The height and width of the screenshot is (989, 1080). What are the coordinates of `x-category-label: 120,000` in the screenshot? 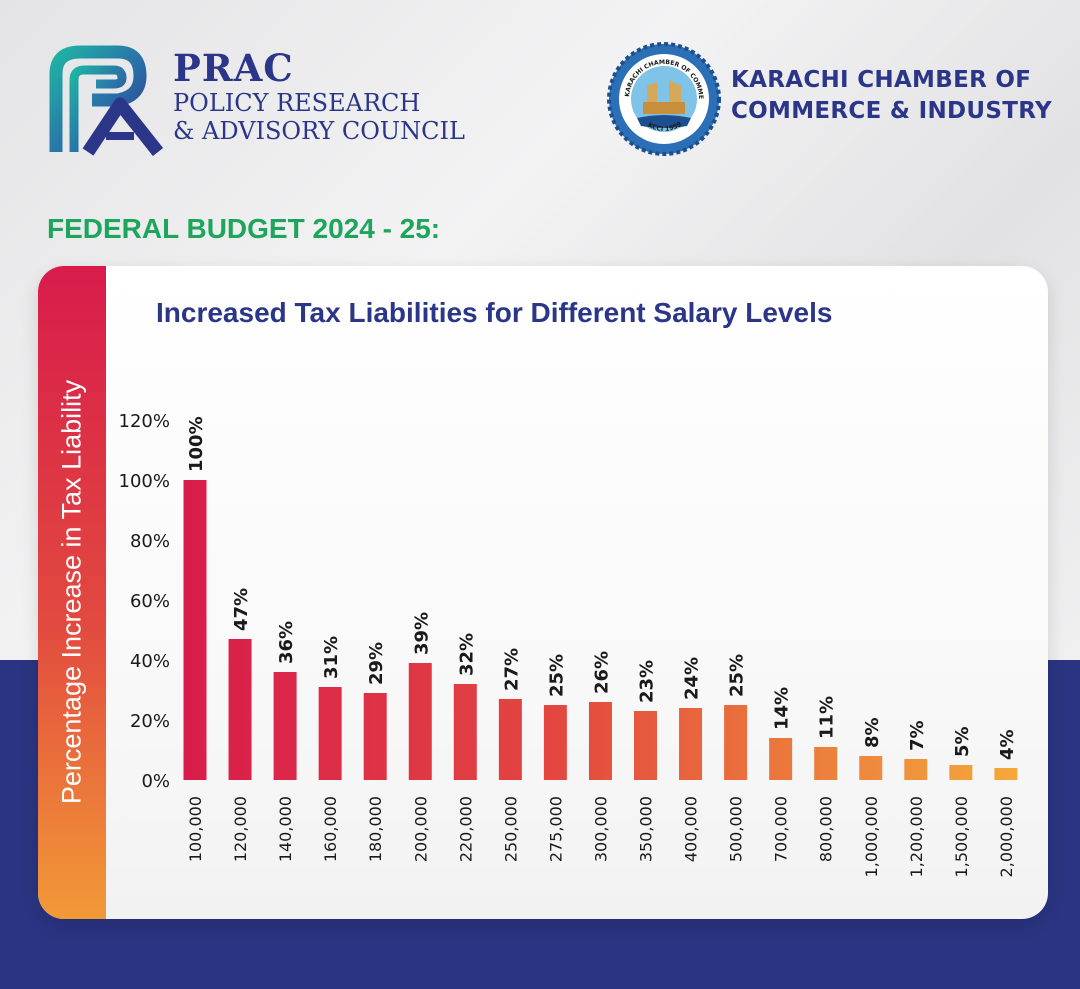 It's located at (240, 829).